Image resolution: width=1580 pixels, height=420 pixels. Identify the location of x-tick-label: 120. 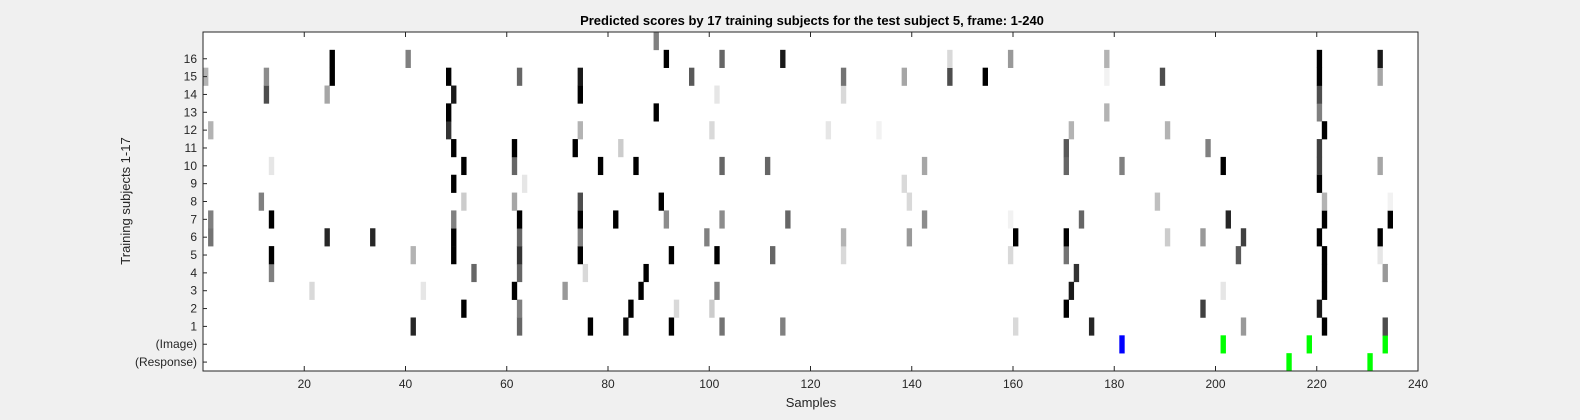
(810, 384).